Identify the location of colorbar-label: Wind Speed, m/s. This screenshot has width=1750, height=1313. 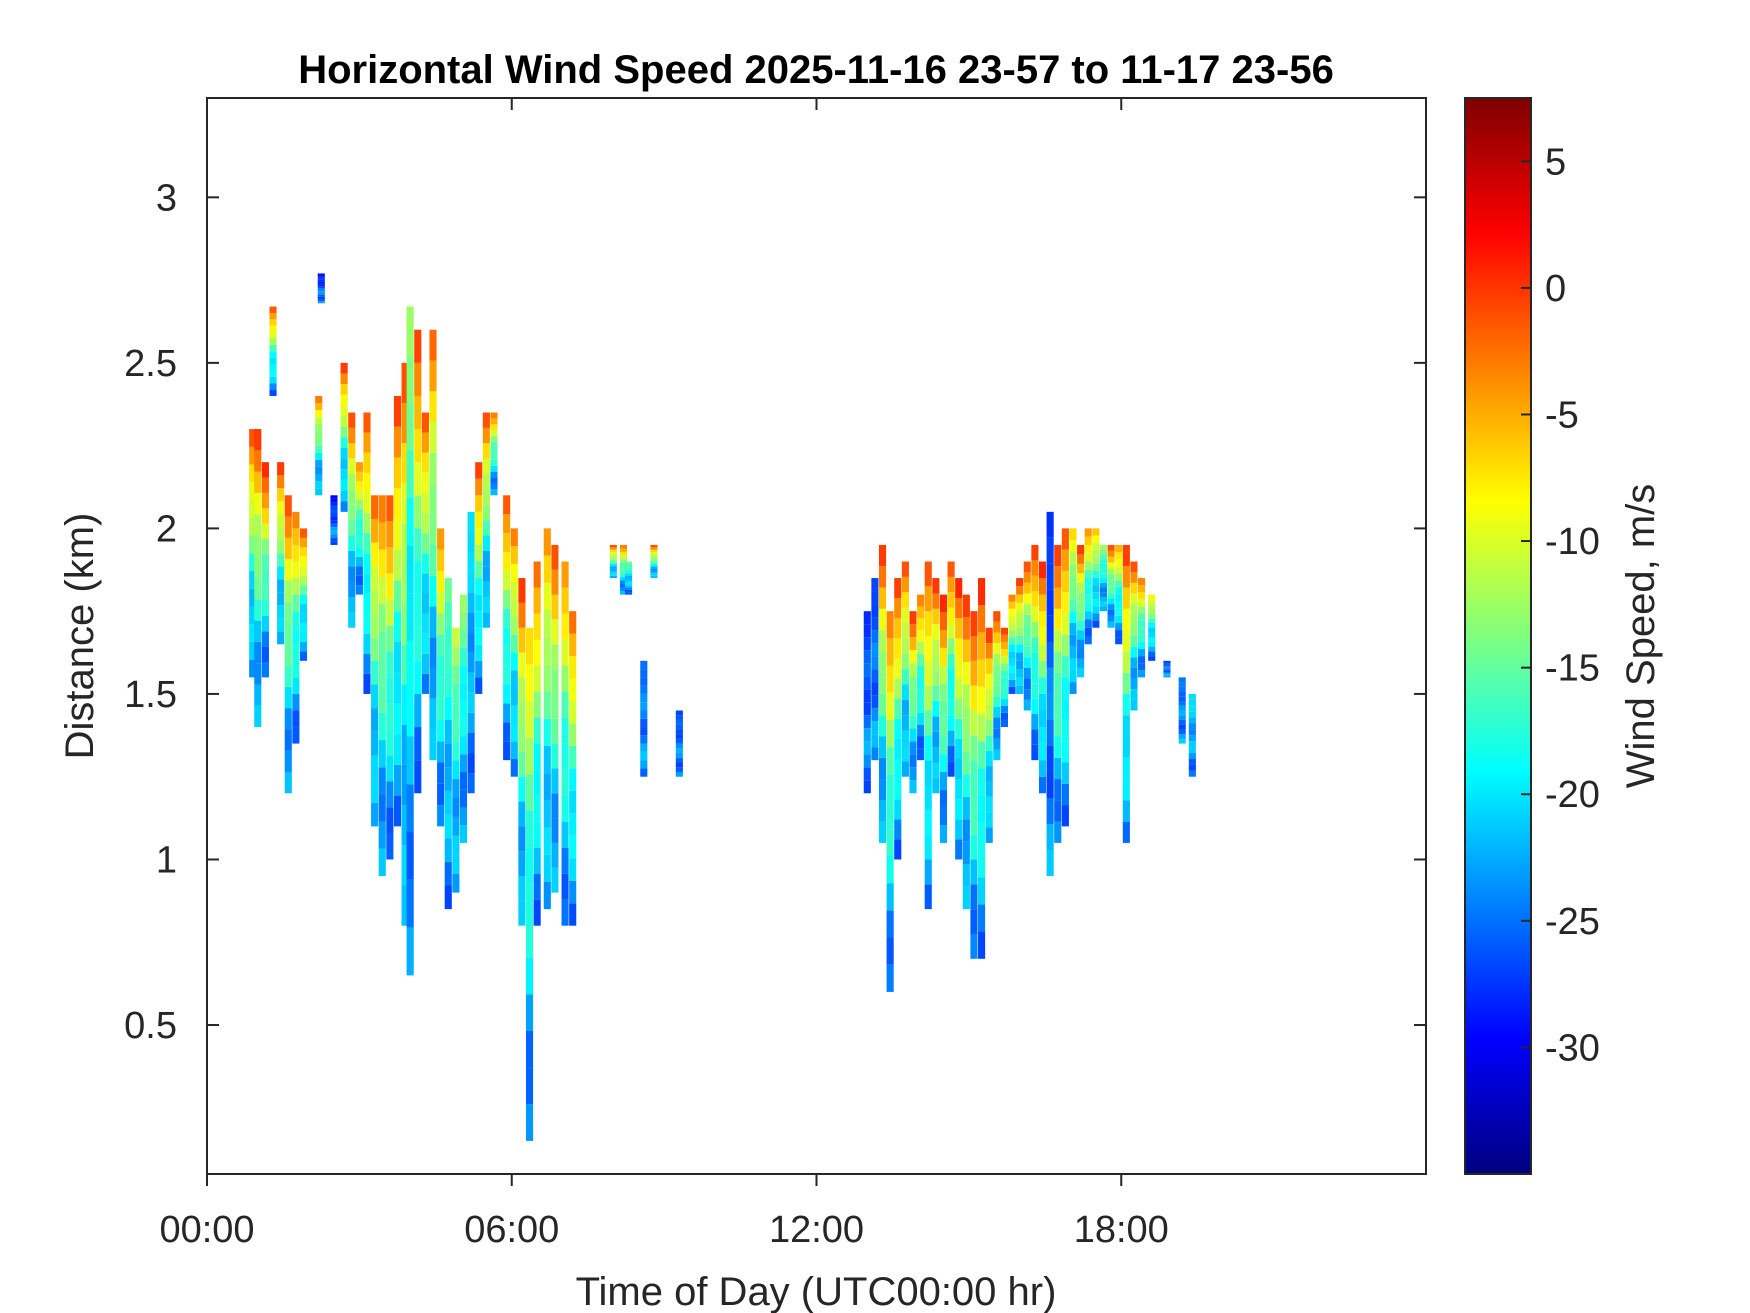
(1641, 636).